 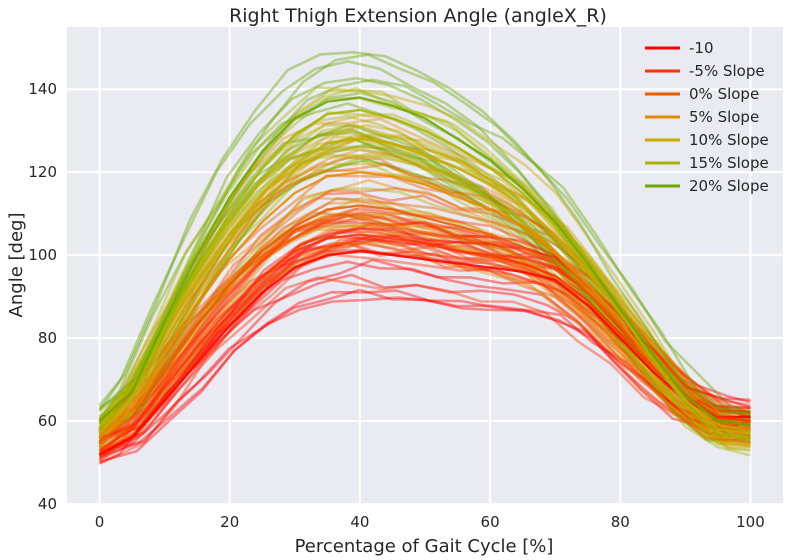 What do you see at coordinates (42, 172) in the screenshot?
I see `y-tick-label: 120` at bounding box center [42, 172].